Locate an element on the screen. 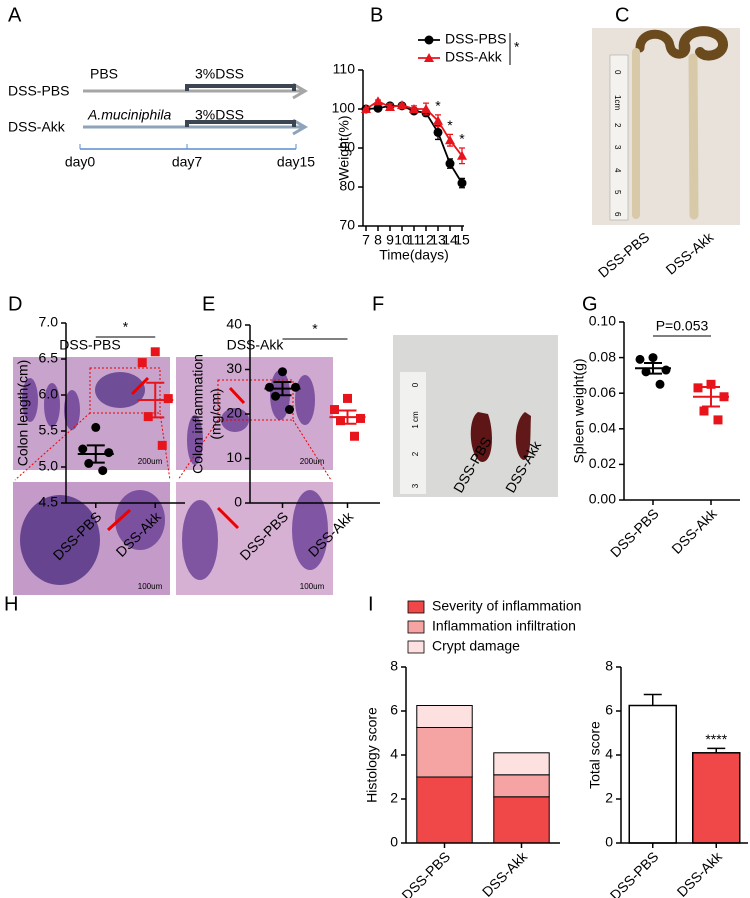 The width and height of the screenshot is (750, 898). significance-label: P=0.053 is located at coordinates (682, 326).